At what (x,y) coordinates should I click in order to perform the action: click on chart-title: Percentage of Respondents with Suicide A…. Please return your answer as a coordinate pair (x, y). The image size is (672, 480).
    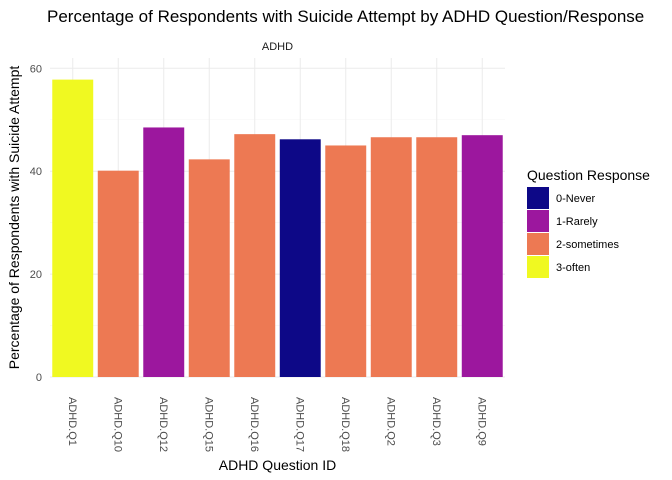
    Looking at the image, I should click on (345, 16).